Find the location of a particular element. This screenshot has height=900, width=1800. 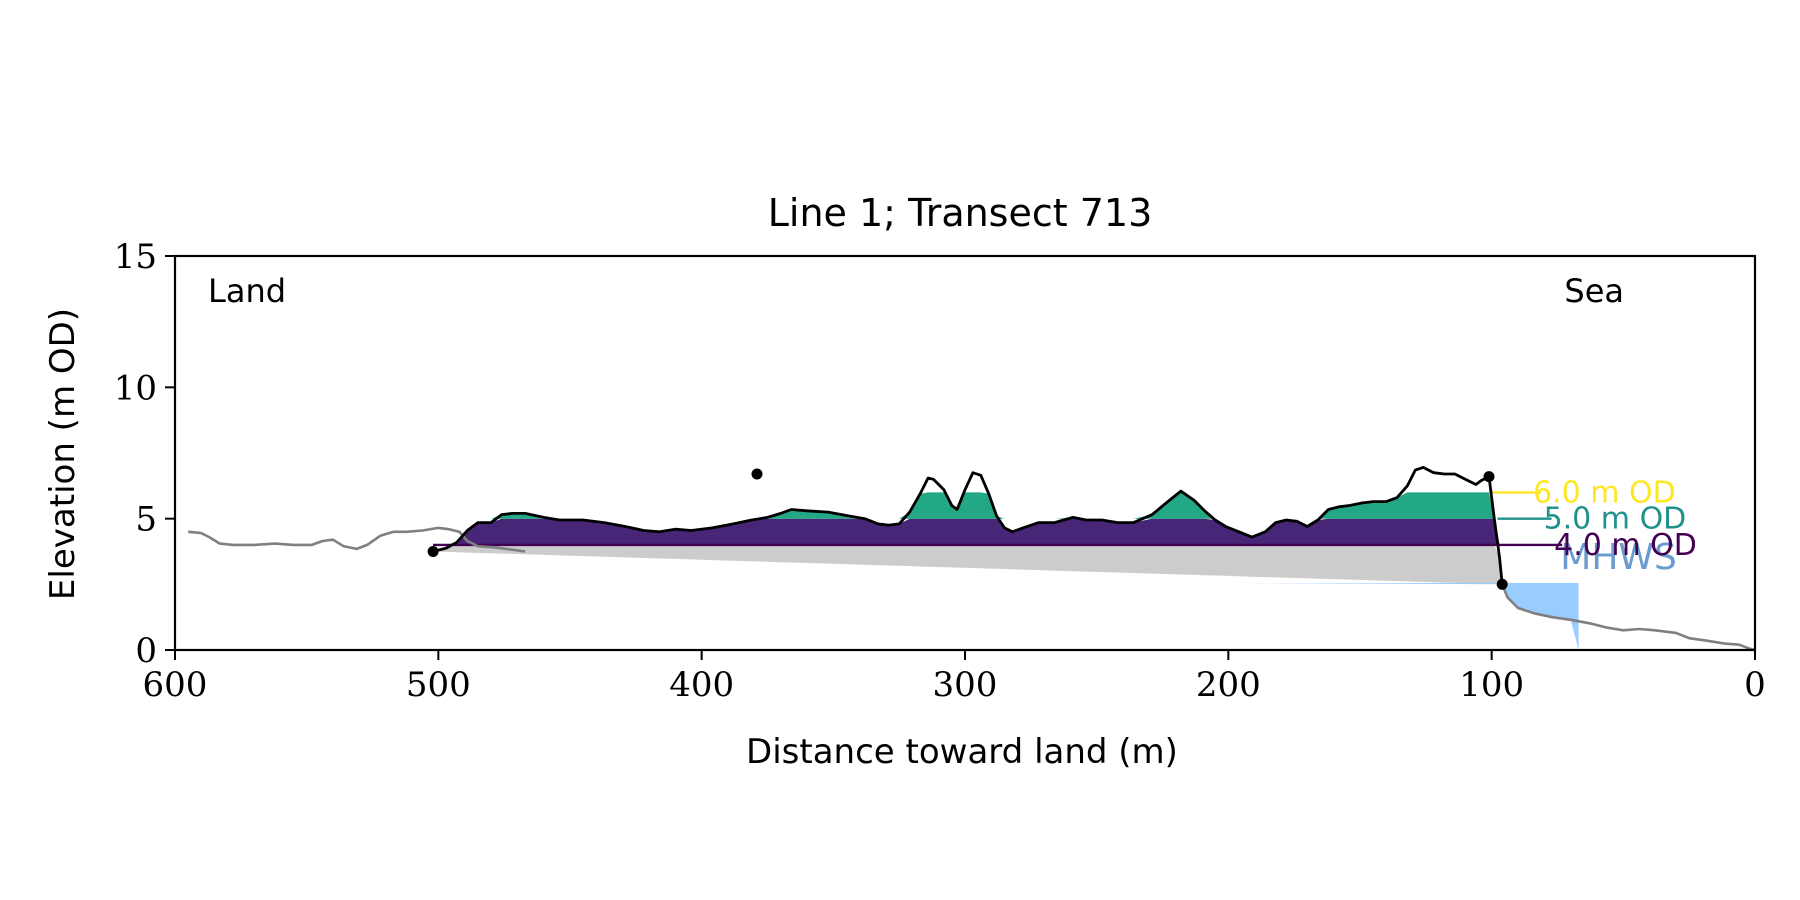

x-tick-label-400: 400 is located at coordinates (701, 685).